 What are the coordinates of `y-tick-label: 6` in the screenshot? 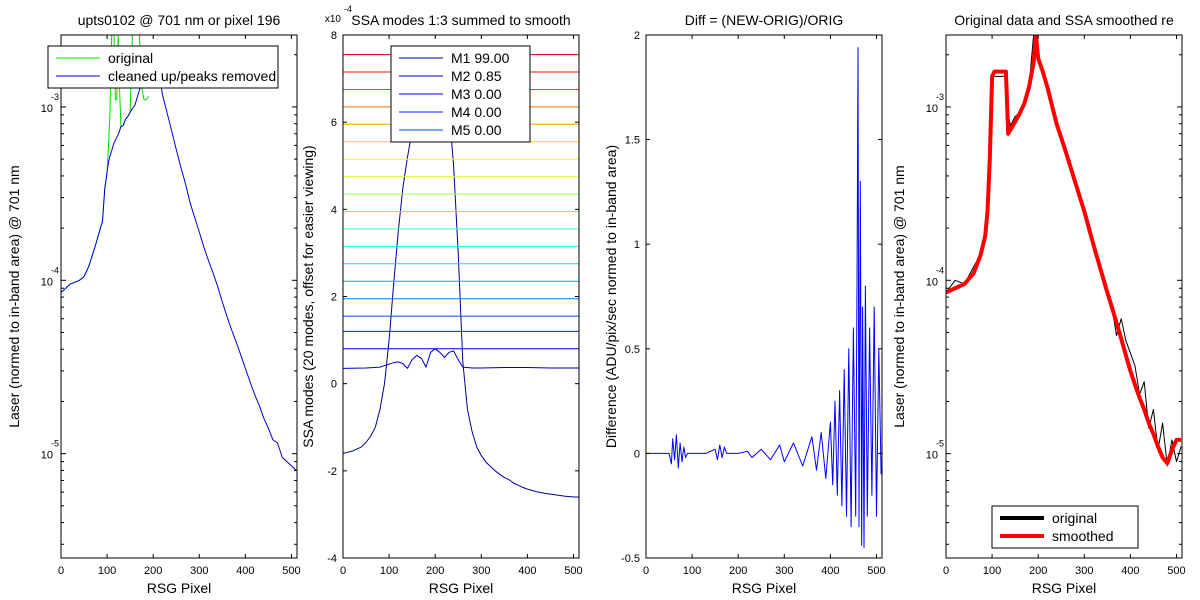 It's located at (334, 123).